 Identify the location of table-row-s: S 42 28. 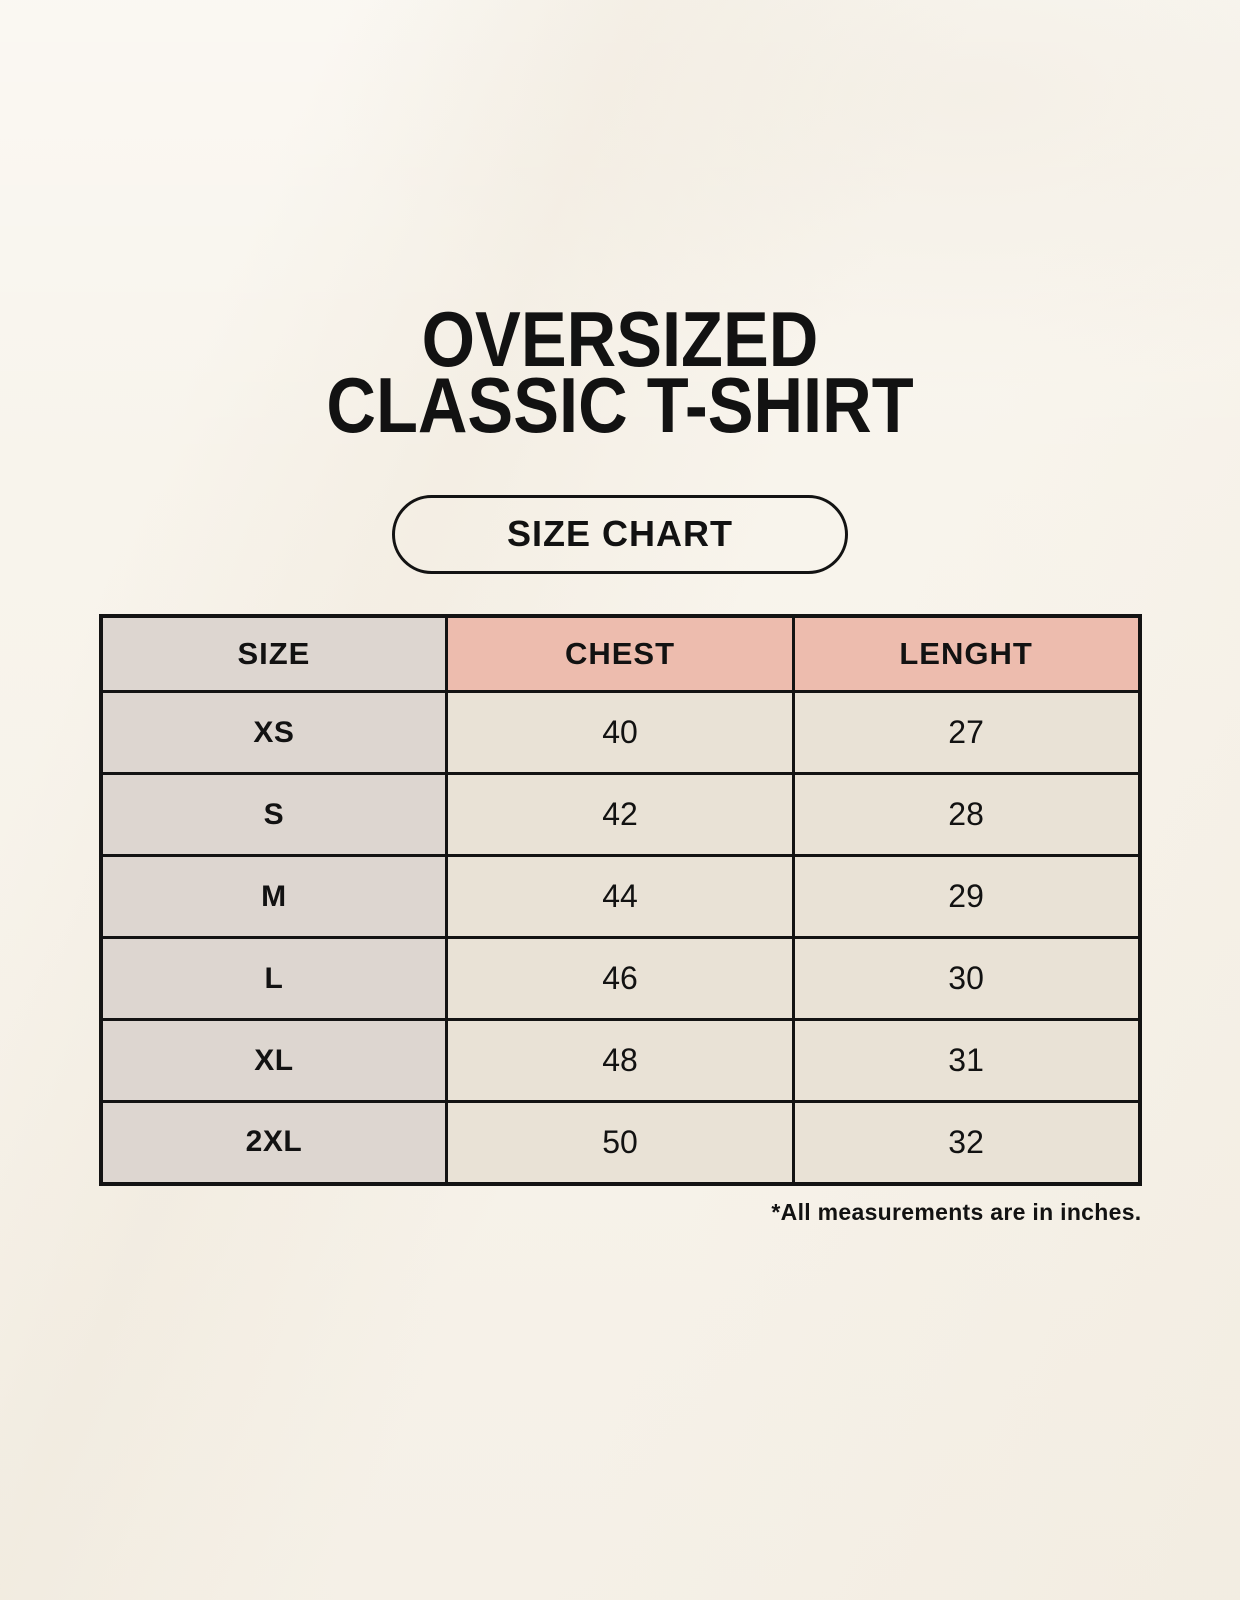
(620, 815).